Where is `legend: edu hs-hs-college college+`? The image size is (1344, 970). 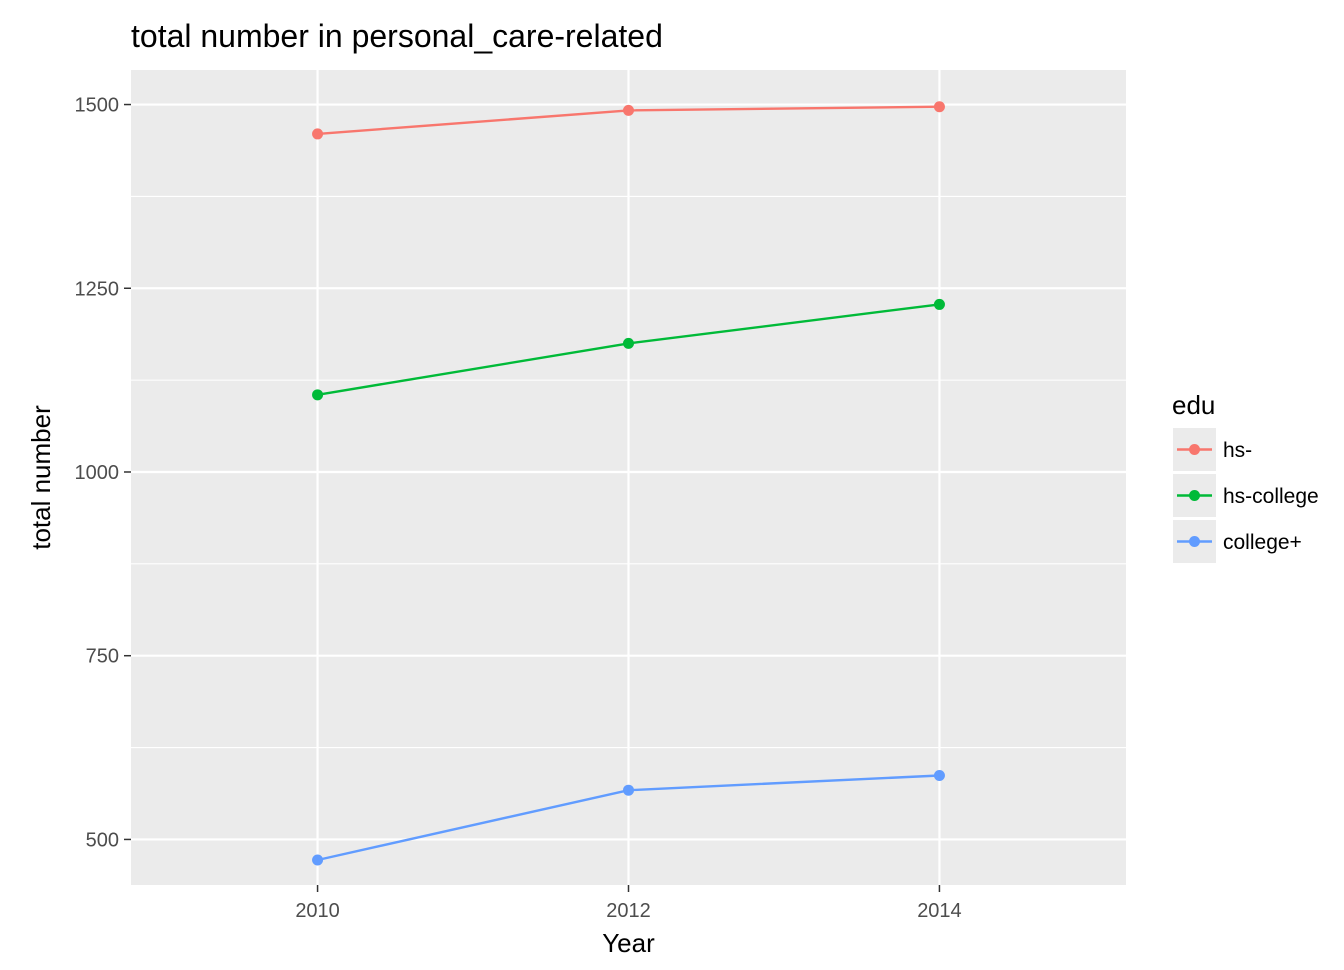 legend: edu hs-hs-college college+ is located at coordinates (1245, 476).